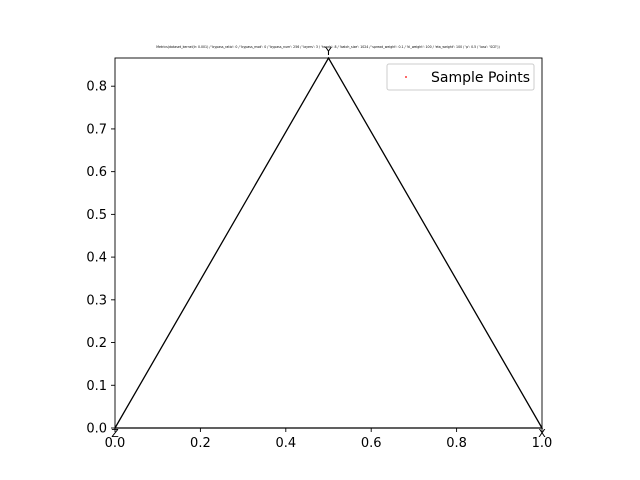 This screenshot has height=480, width=640. I want to click on x-tick-label: 0.2, so click(200, 443).